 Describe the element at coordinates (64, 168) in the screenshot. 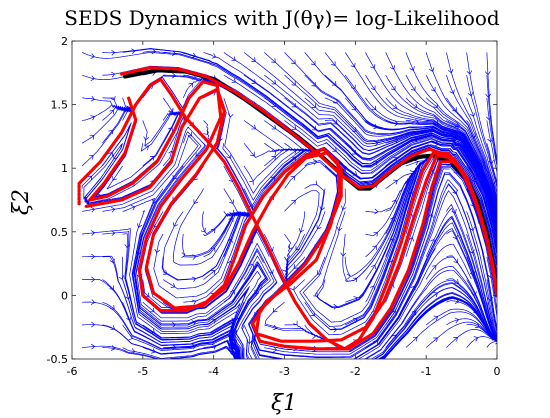

I see `y-tick-label: 1` at that location.